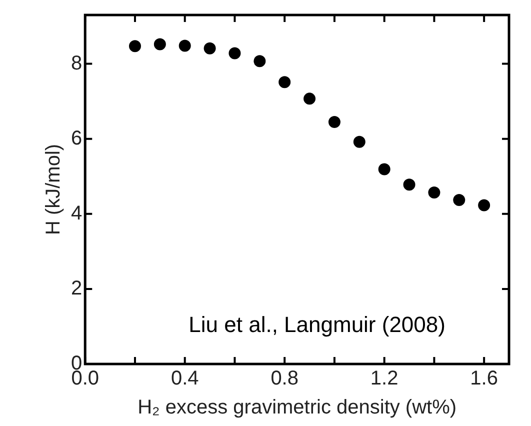  Describe the element at coordinates (76, 63) in the screenshot. I see `y-tick-label: 8` at that location.